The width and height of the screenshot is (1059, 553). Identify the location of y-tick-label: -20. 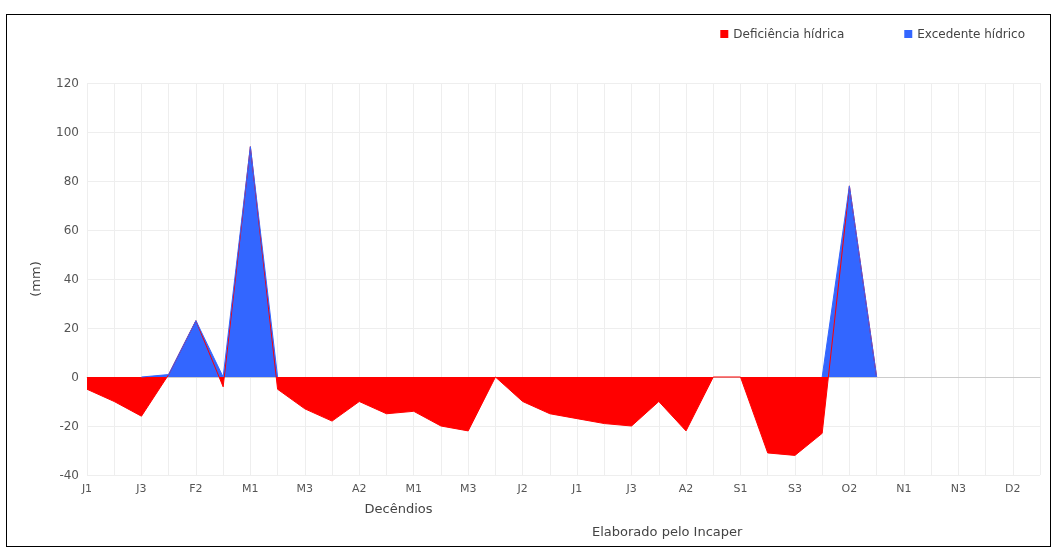
(69, 426).